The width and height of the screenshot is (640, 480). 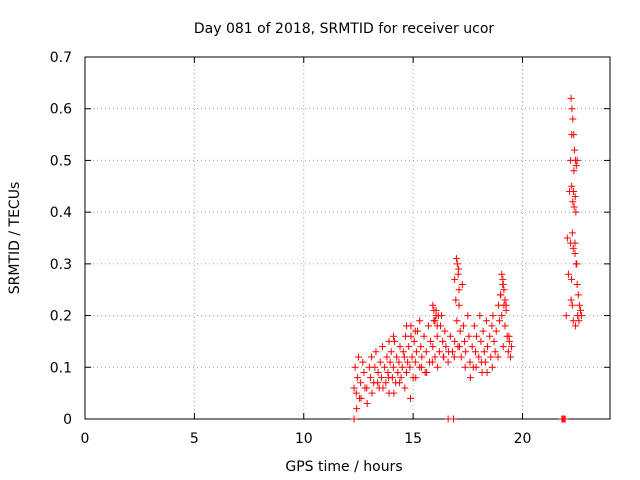 I want to click on x-axis-label: GPS time / hours, so click(x=343, y=467).